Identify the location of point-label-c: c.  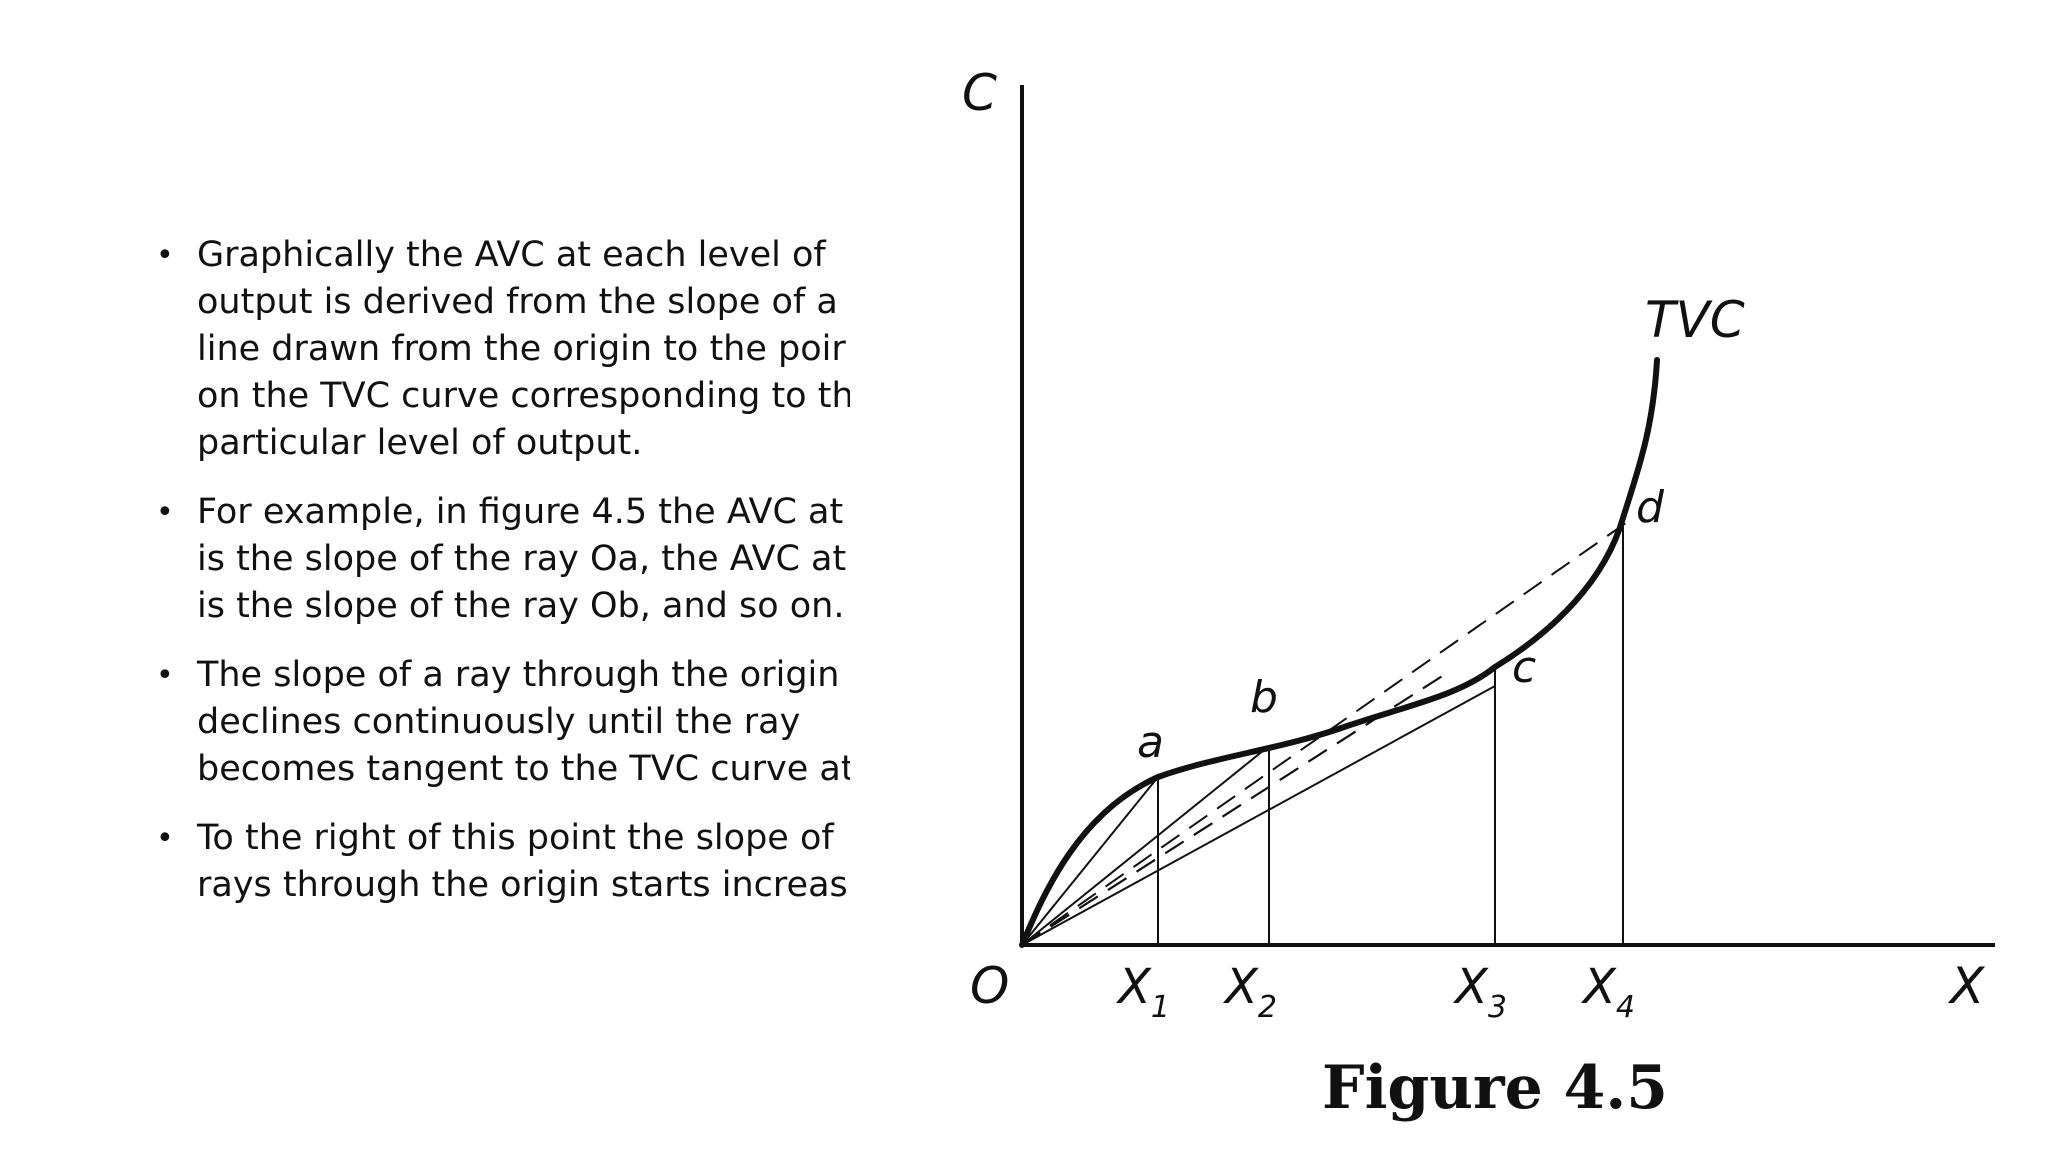
(1524, 667).